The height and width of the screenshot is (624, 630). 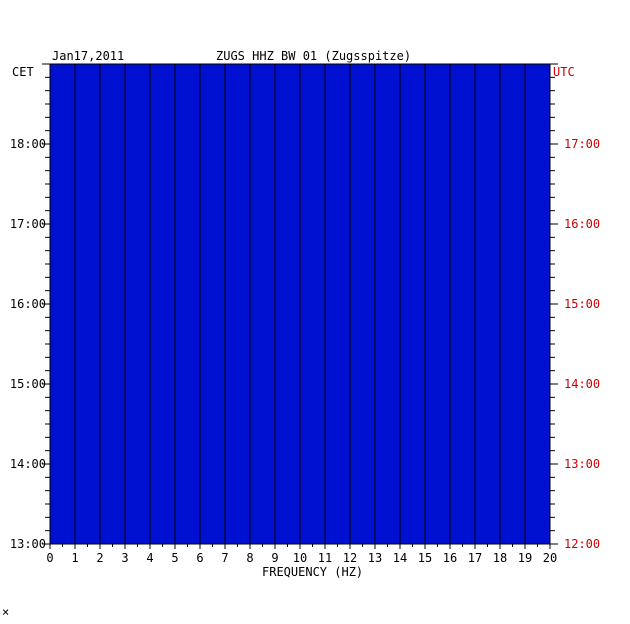 What do you see at coordinates (49, 558) in the screenshot?
I see `x-tick-label-0: 0` at bounding box center [49, 558].